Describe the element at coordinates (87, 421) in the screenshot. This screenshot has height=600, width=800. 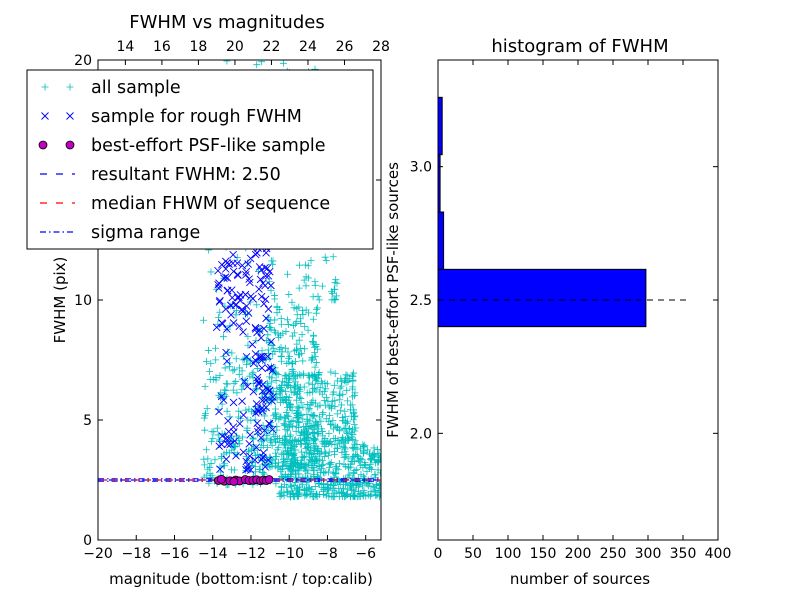
I see `y-tick-label: 5` at that location.